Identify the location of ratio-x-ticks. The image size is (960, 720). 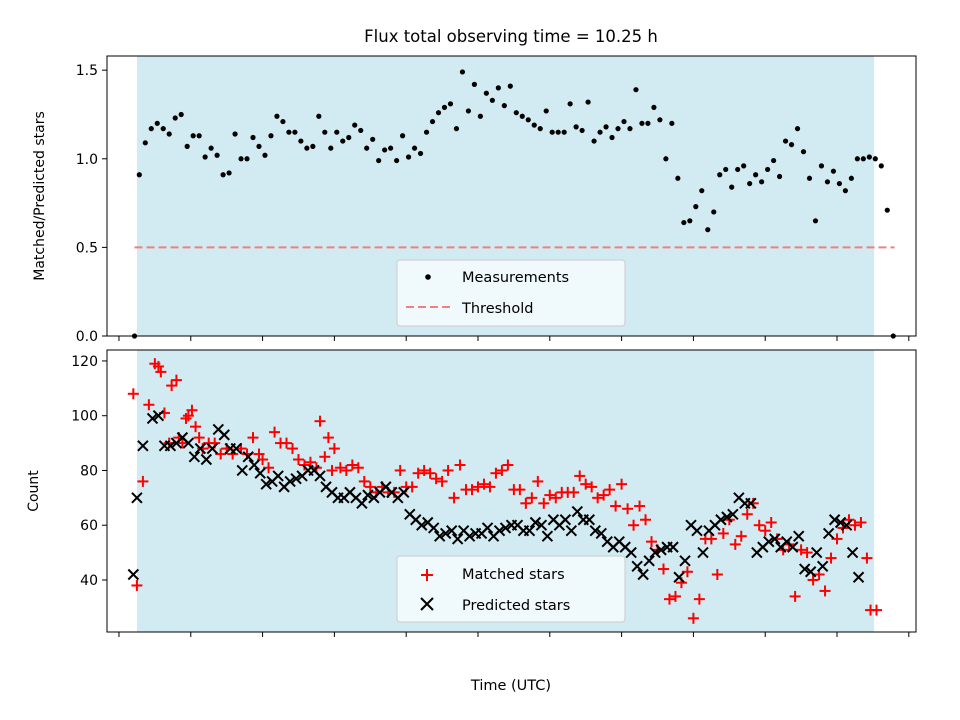
(514, 338).